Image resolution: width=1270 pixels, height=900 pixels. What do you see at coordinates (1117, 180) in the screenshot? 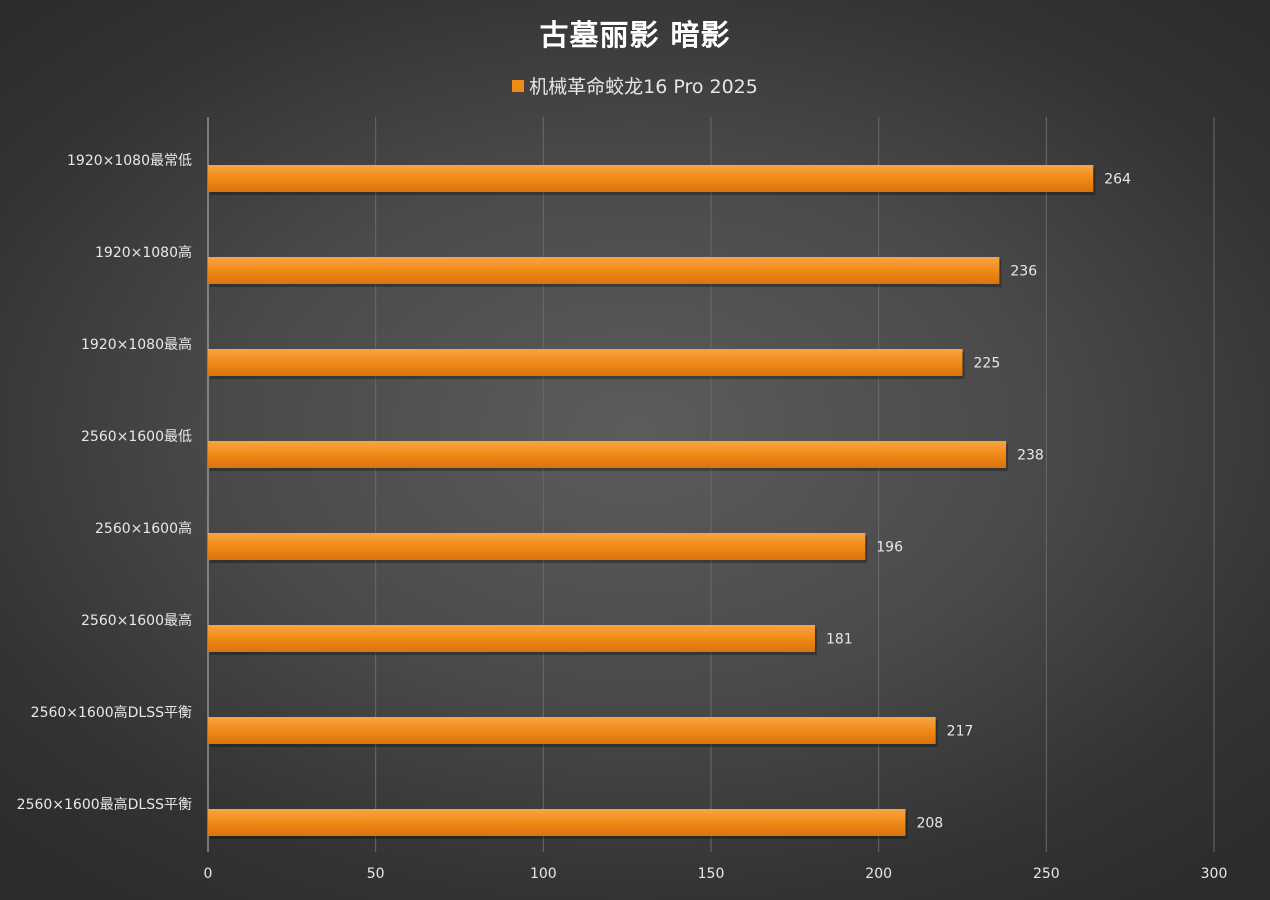
I see `data-label: 264` at bounding box center [1117, 180].